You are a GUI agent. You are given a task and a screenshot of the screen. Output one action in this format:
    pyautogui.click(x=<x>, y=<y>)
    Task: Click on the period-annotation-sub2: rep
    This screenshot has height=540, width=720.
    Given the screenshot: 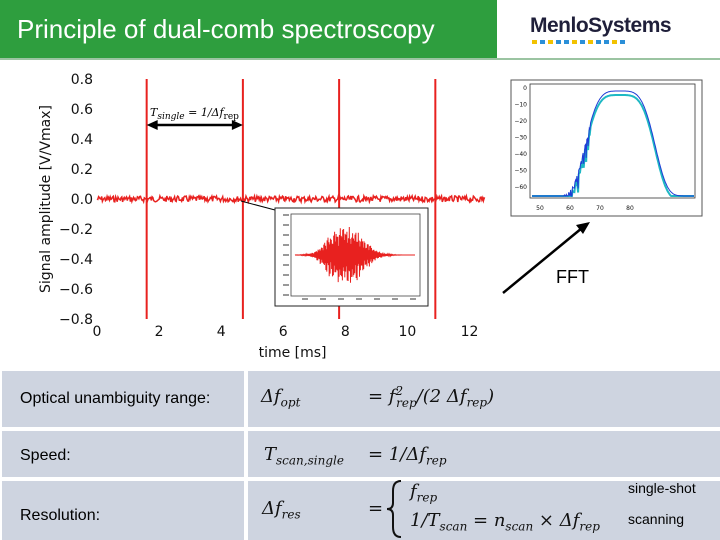 What is the action you would take?
    pyautogui.click(x=232, y=117)
    